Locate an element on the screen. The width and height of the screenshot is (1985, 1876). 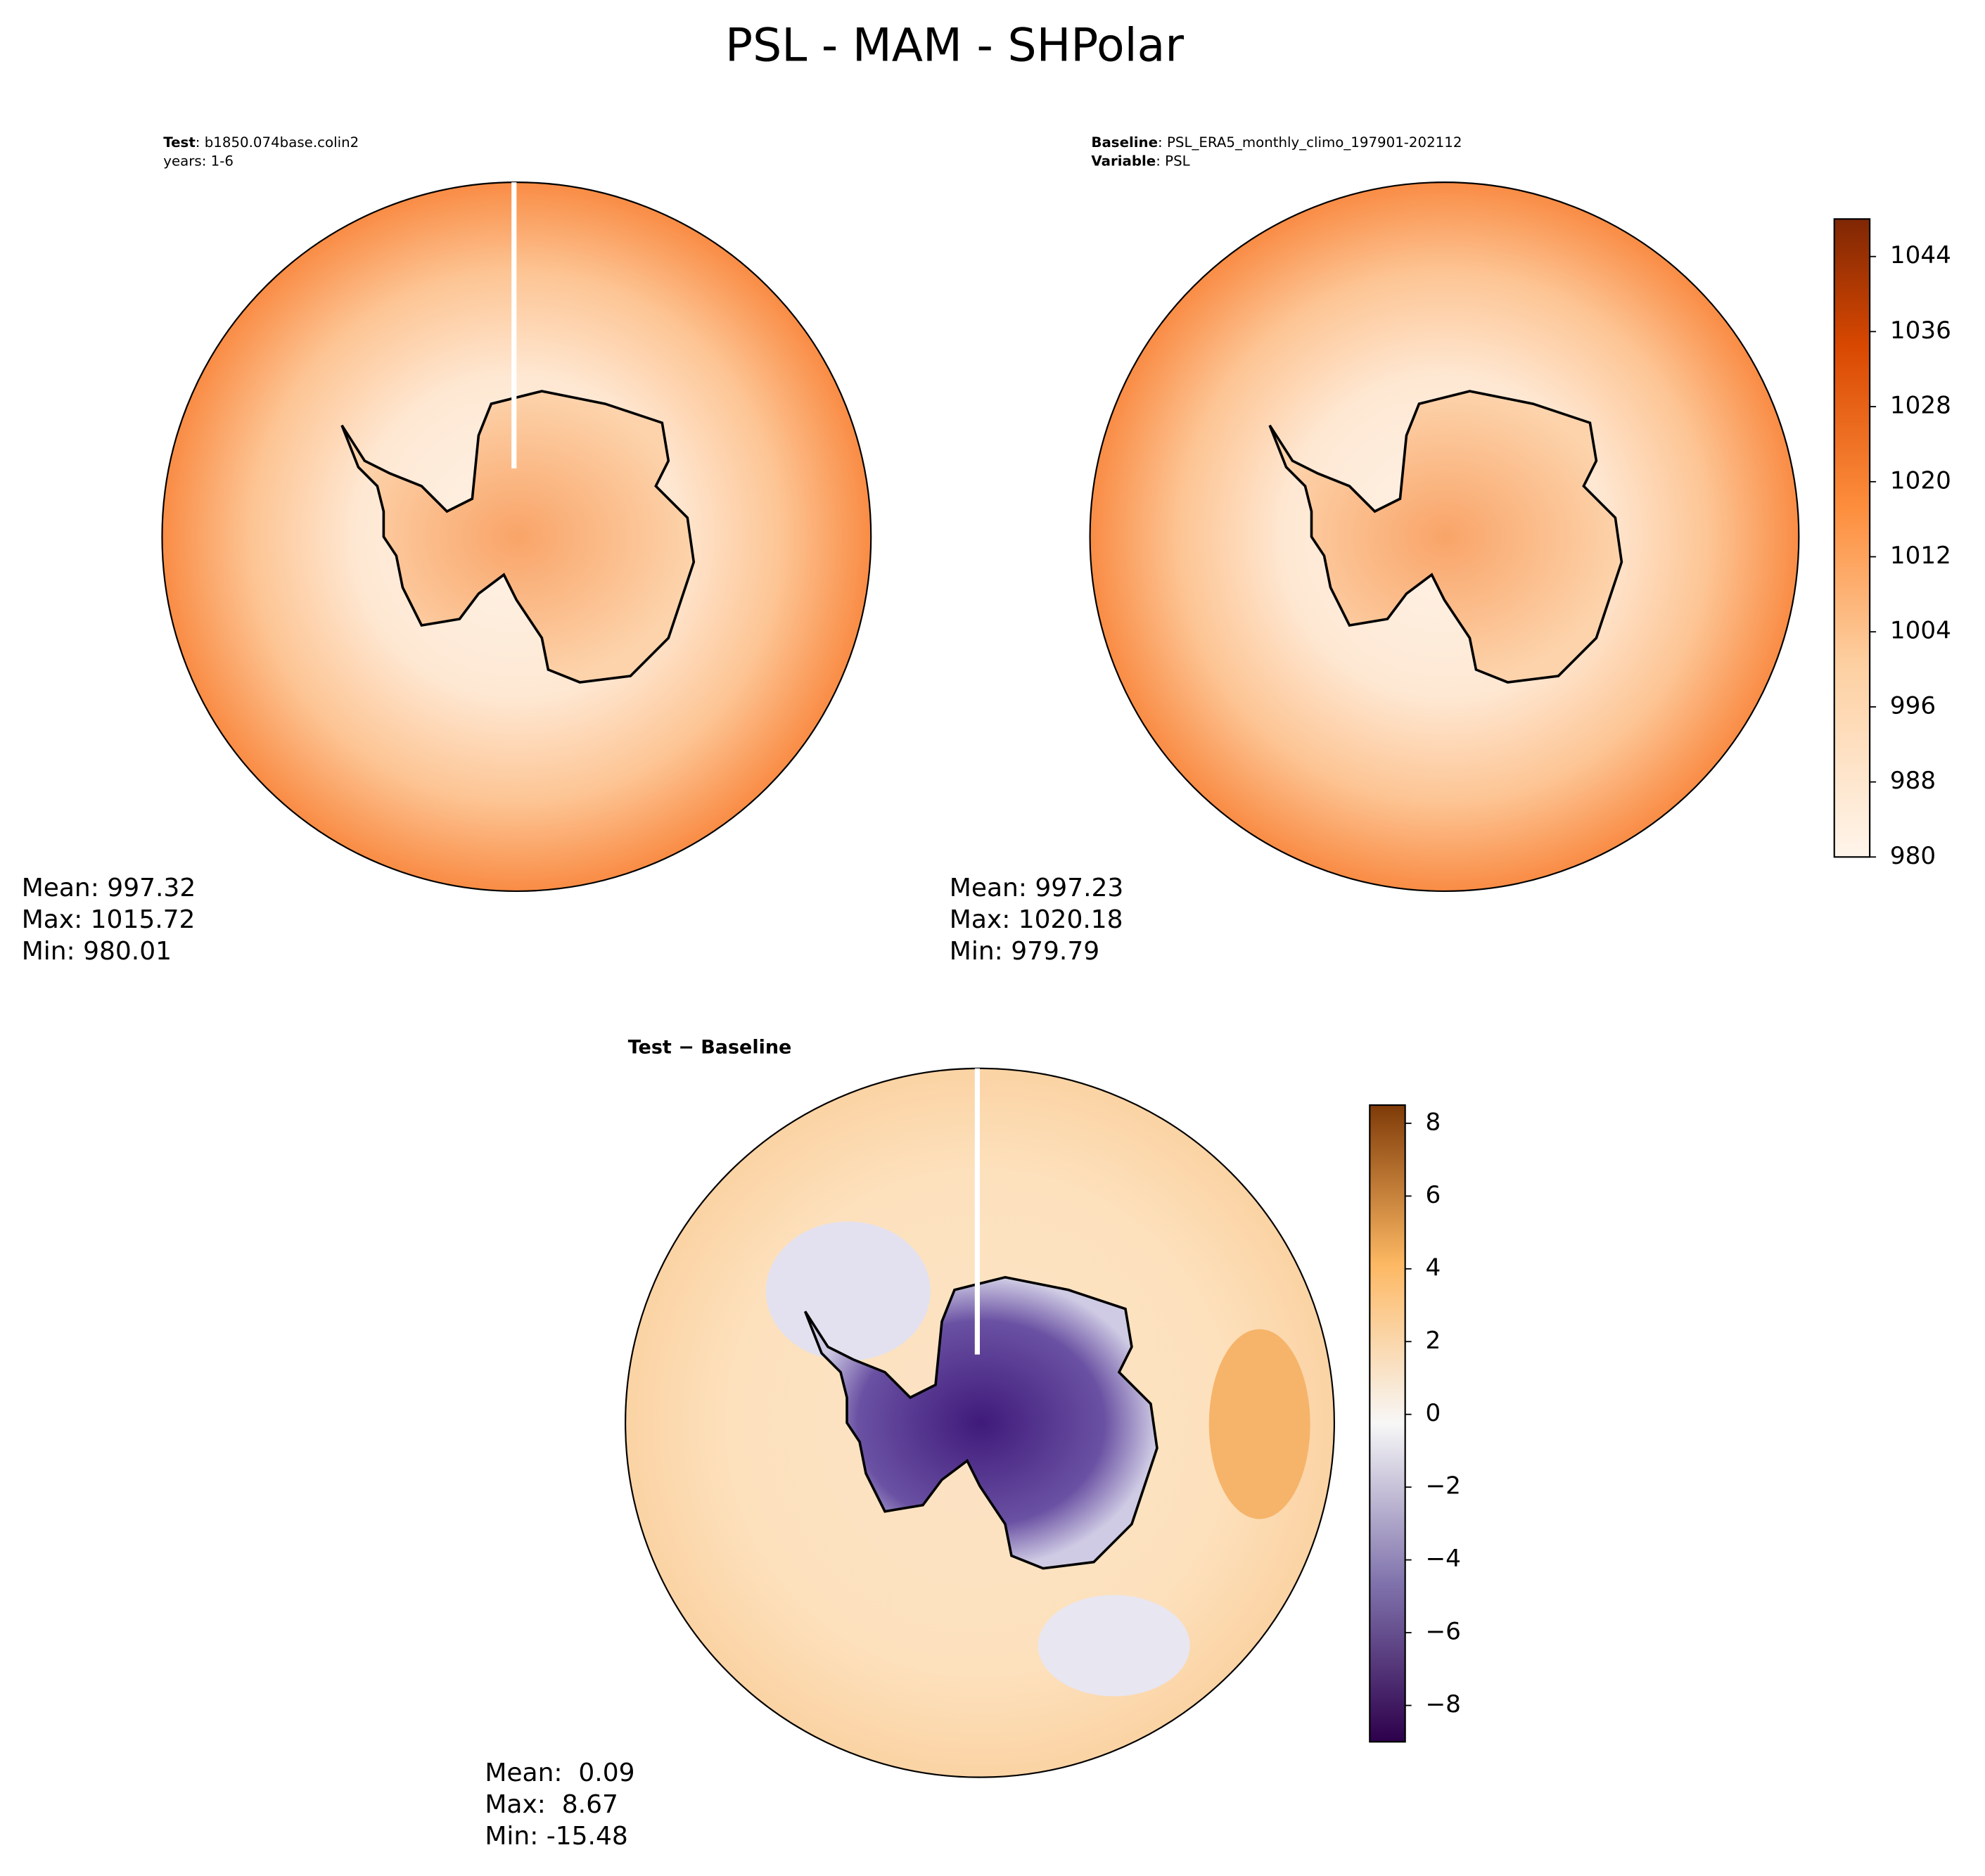
panel-years: years: 1-6 is located at coordinates (198, 161).